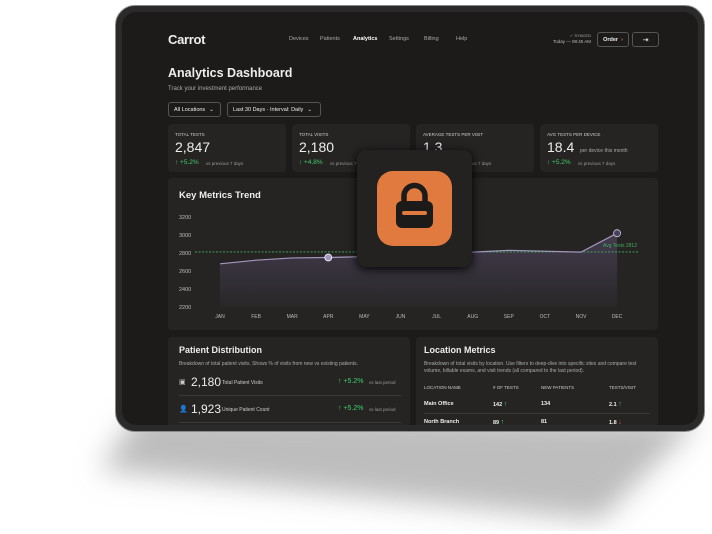 This screenshot has width=712, height=534. I want to click on row-label: Total Patient Visits, so click(242, 383).